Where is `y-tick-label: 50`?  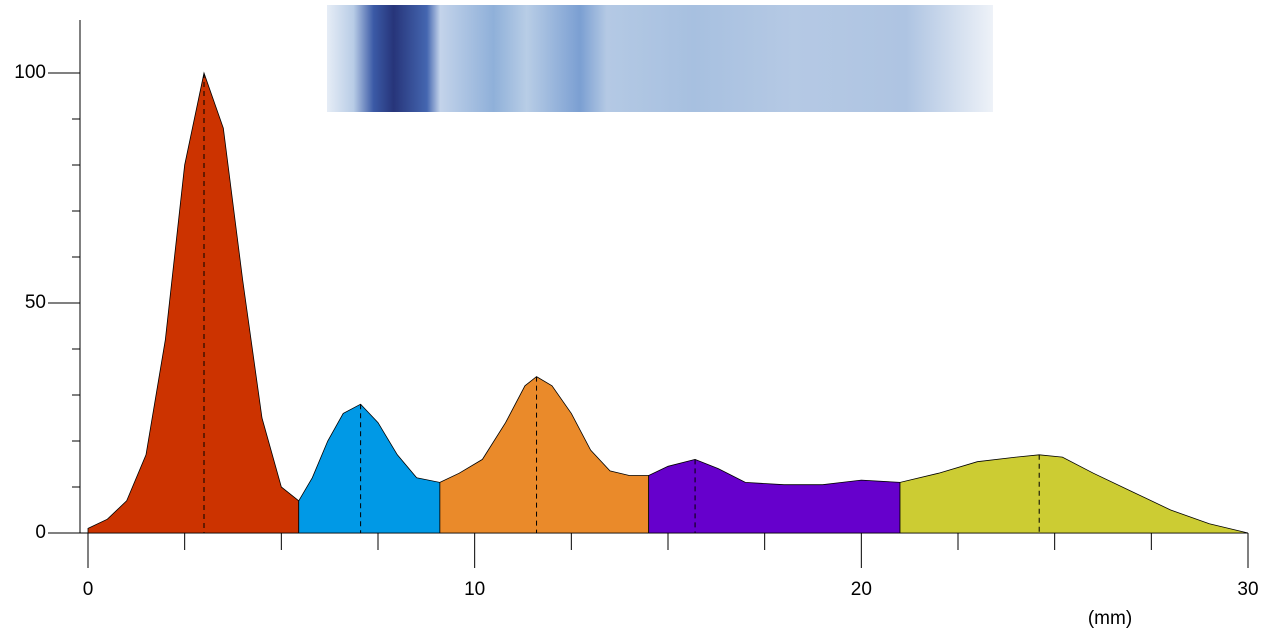 y-tick-label: 50 is located at coordinates (35, 302).